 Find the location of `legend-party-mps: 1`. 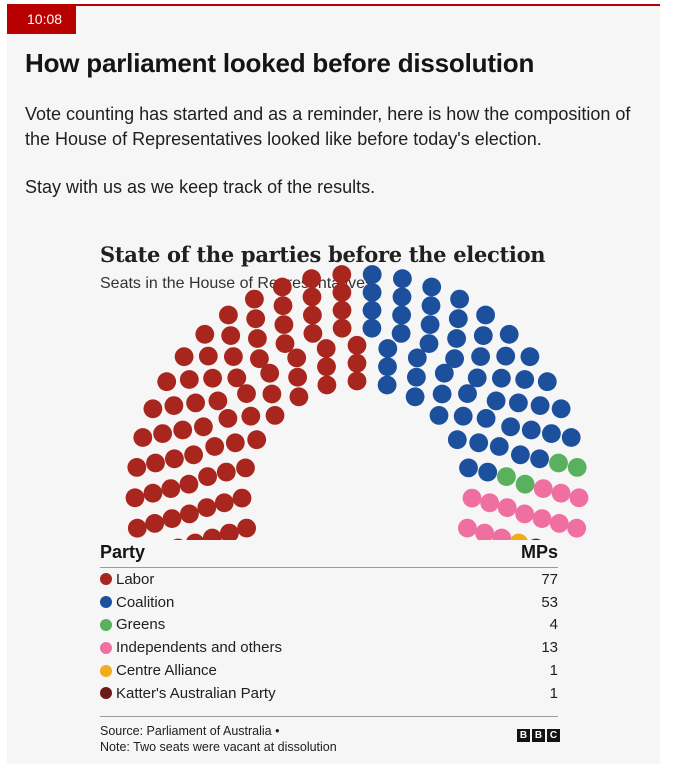

legend-party-mps: 1 is located at coordinates (553, 671).